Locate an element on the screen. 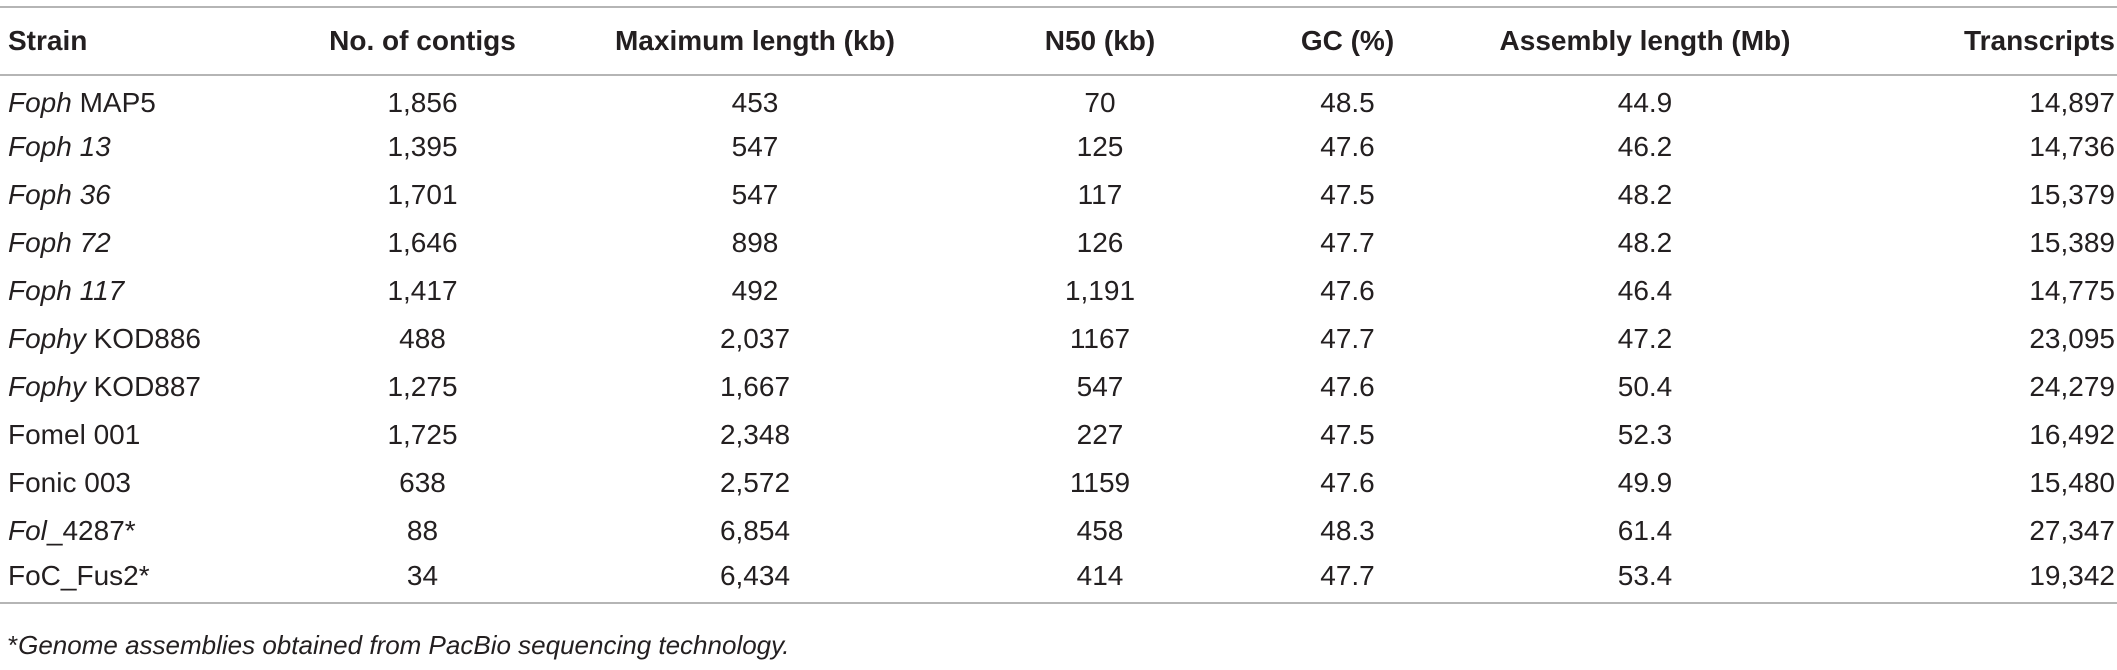 This screenshot has height=670, width=2117. cell-transcripts: 16,492 is located at coordinates (2072, 434).